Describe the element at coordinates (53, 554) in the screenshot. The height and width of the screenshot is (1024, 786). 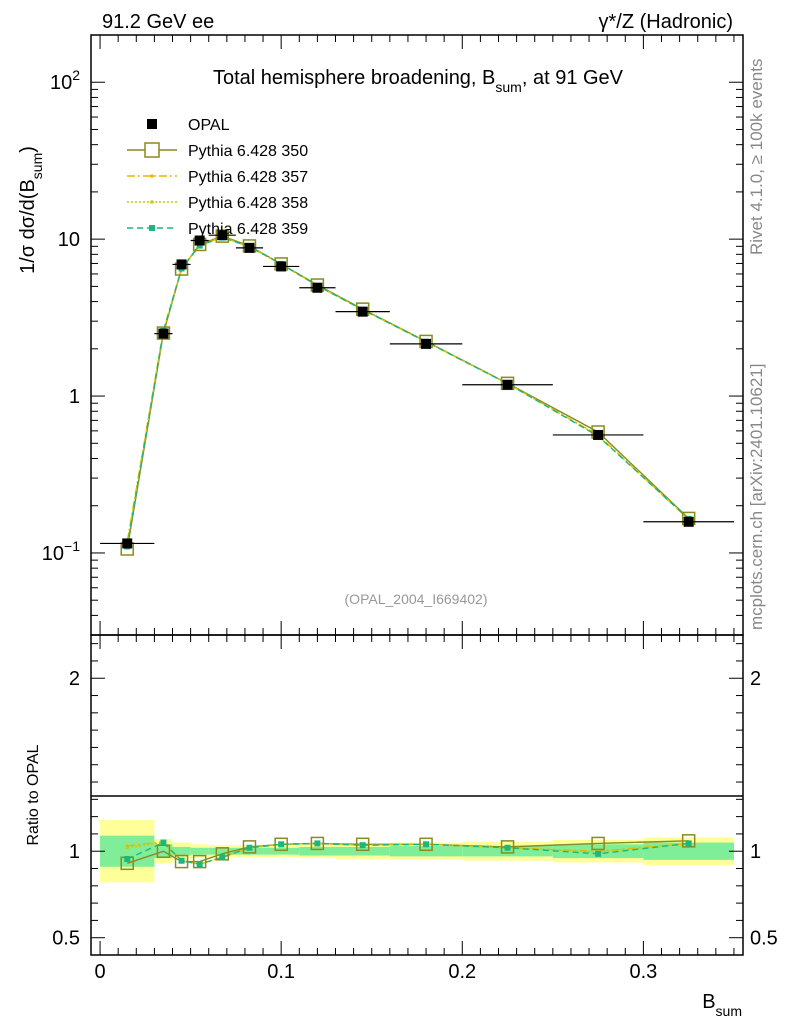
I see `tick-label-base: 10` at that location.